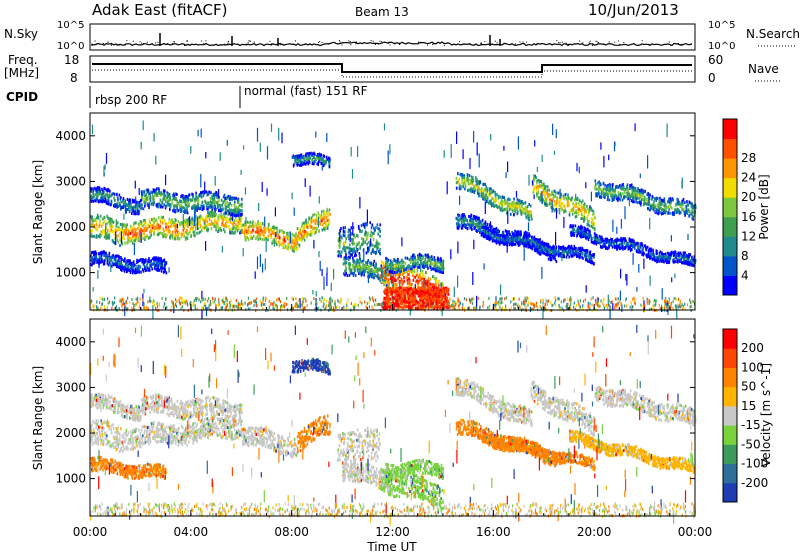 The height and width of the screenshot is (554, 800). Describe the element at coordinates (392, 73) in the screenshot. I see `nave-trace` at that location.